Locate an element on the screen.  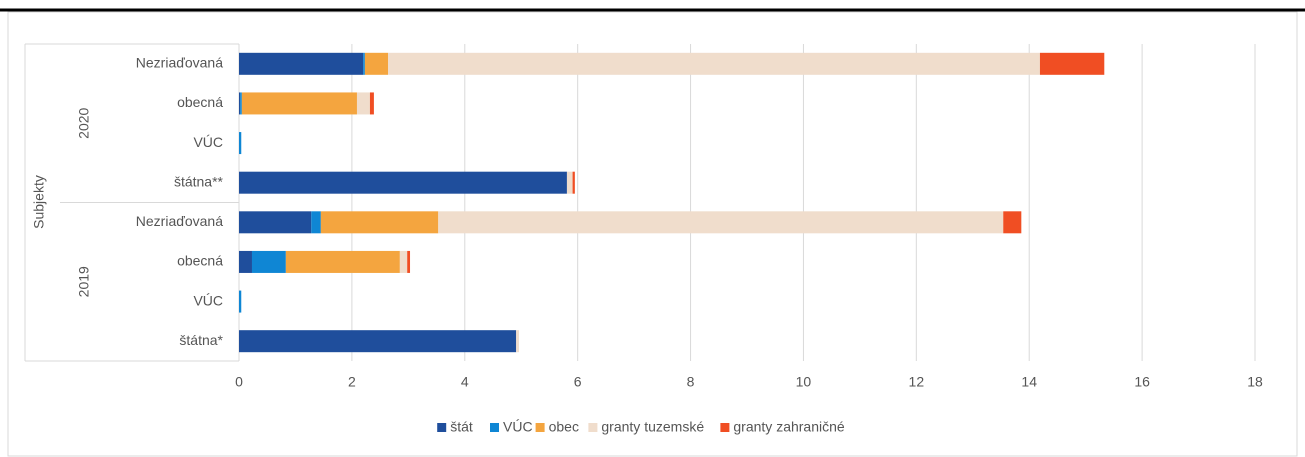
legend-label: granty zahraničné is located at coordinates (789, 427).